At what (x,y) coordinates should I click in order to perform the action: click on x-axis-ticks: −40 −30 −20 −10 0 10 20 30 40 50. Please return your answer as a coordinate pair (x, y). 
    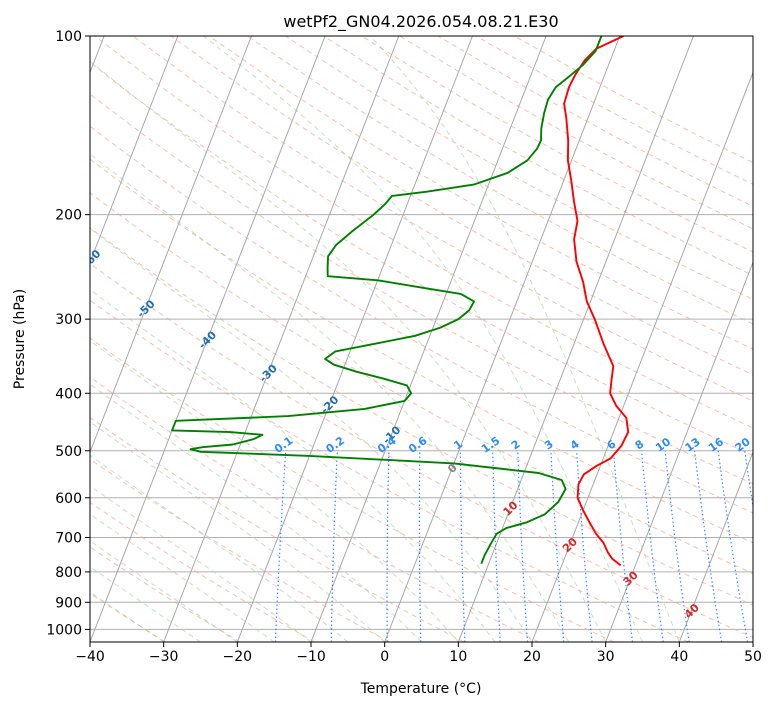
    Looking at the image, I should click on (418, 653).